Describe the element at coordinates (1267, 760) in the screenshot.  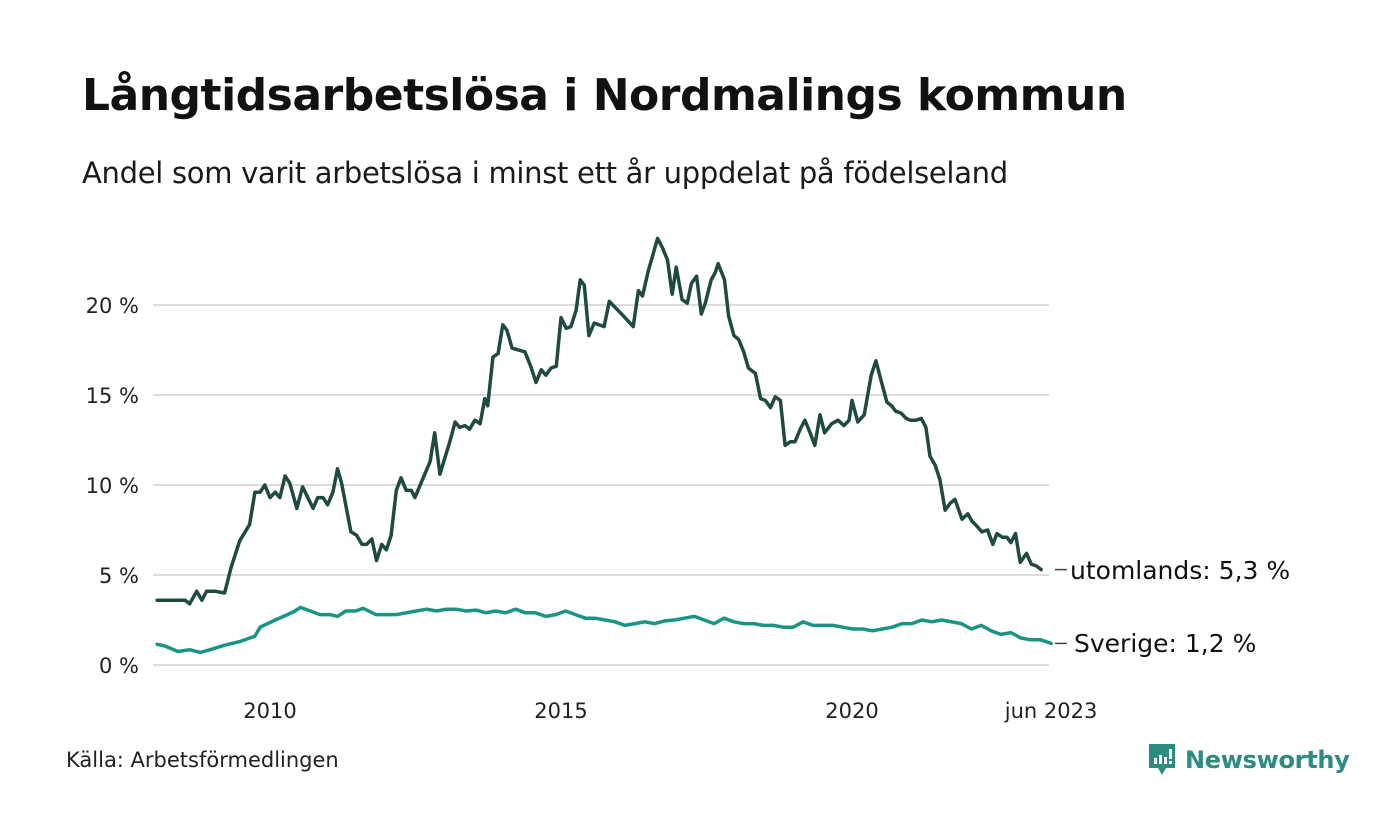
I see `brand-name: Newsworthy` at that location.